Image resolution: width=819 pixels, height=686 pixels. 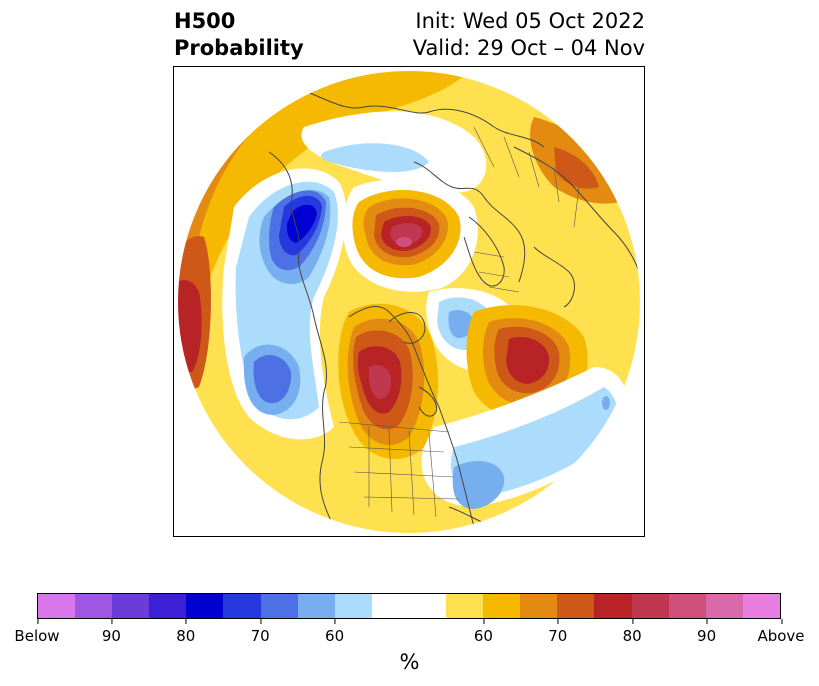 I want to click on coast-greenland-north, so click(x=469, y=222).